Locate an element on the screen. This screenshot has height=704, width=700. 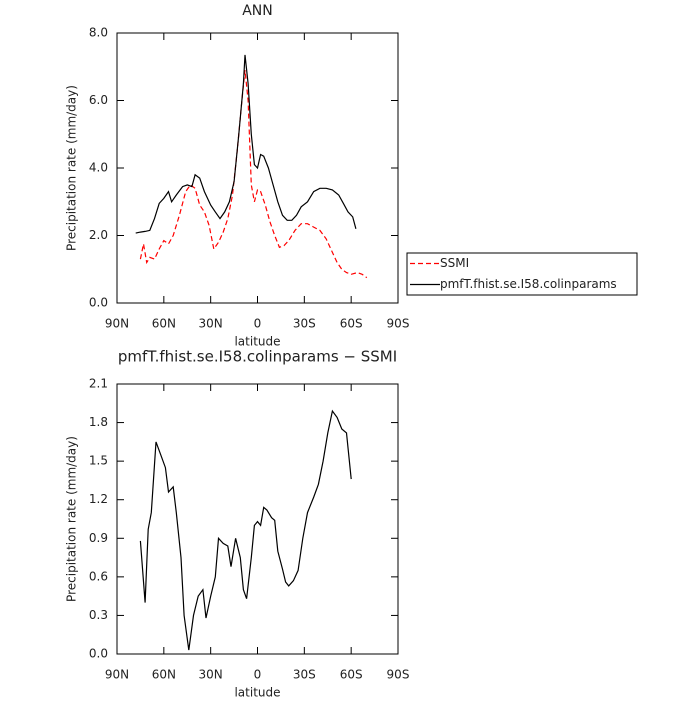
legend-label: SSMI is located at coordinates (454, 263).